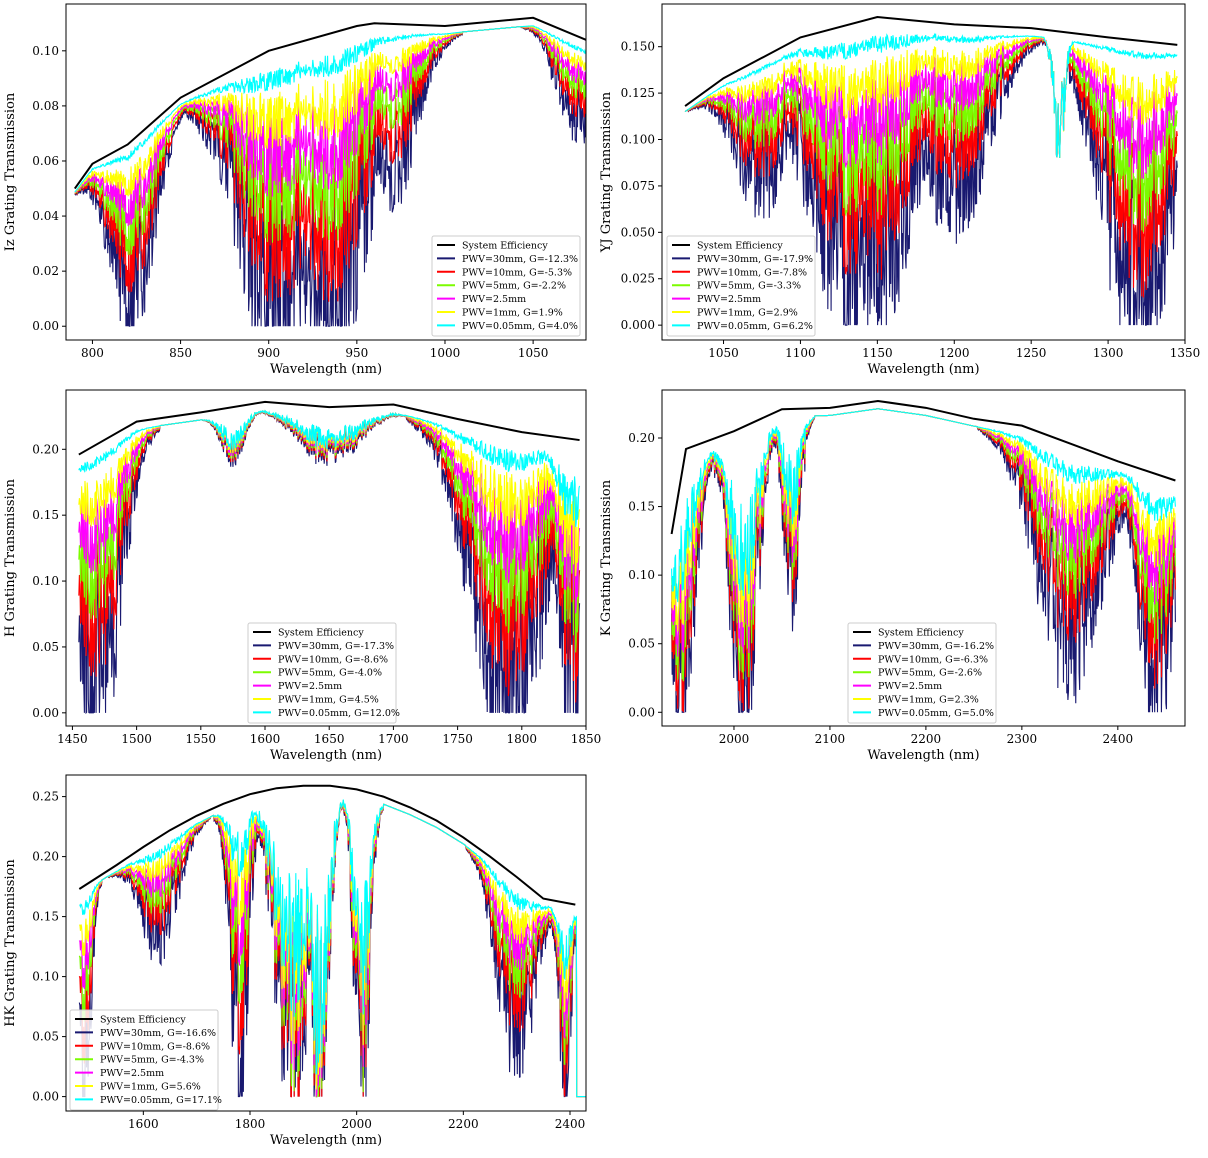 Image resolution: width=1208 pixels, height=1158 pixels. What do you see at coordinates (638, 325) in the screenshot?
I see `y-tick-label: 0.000` at bounding box center [638, 325].